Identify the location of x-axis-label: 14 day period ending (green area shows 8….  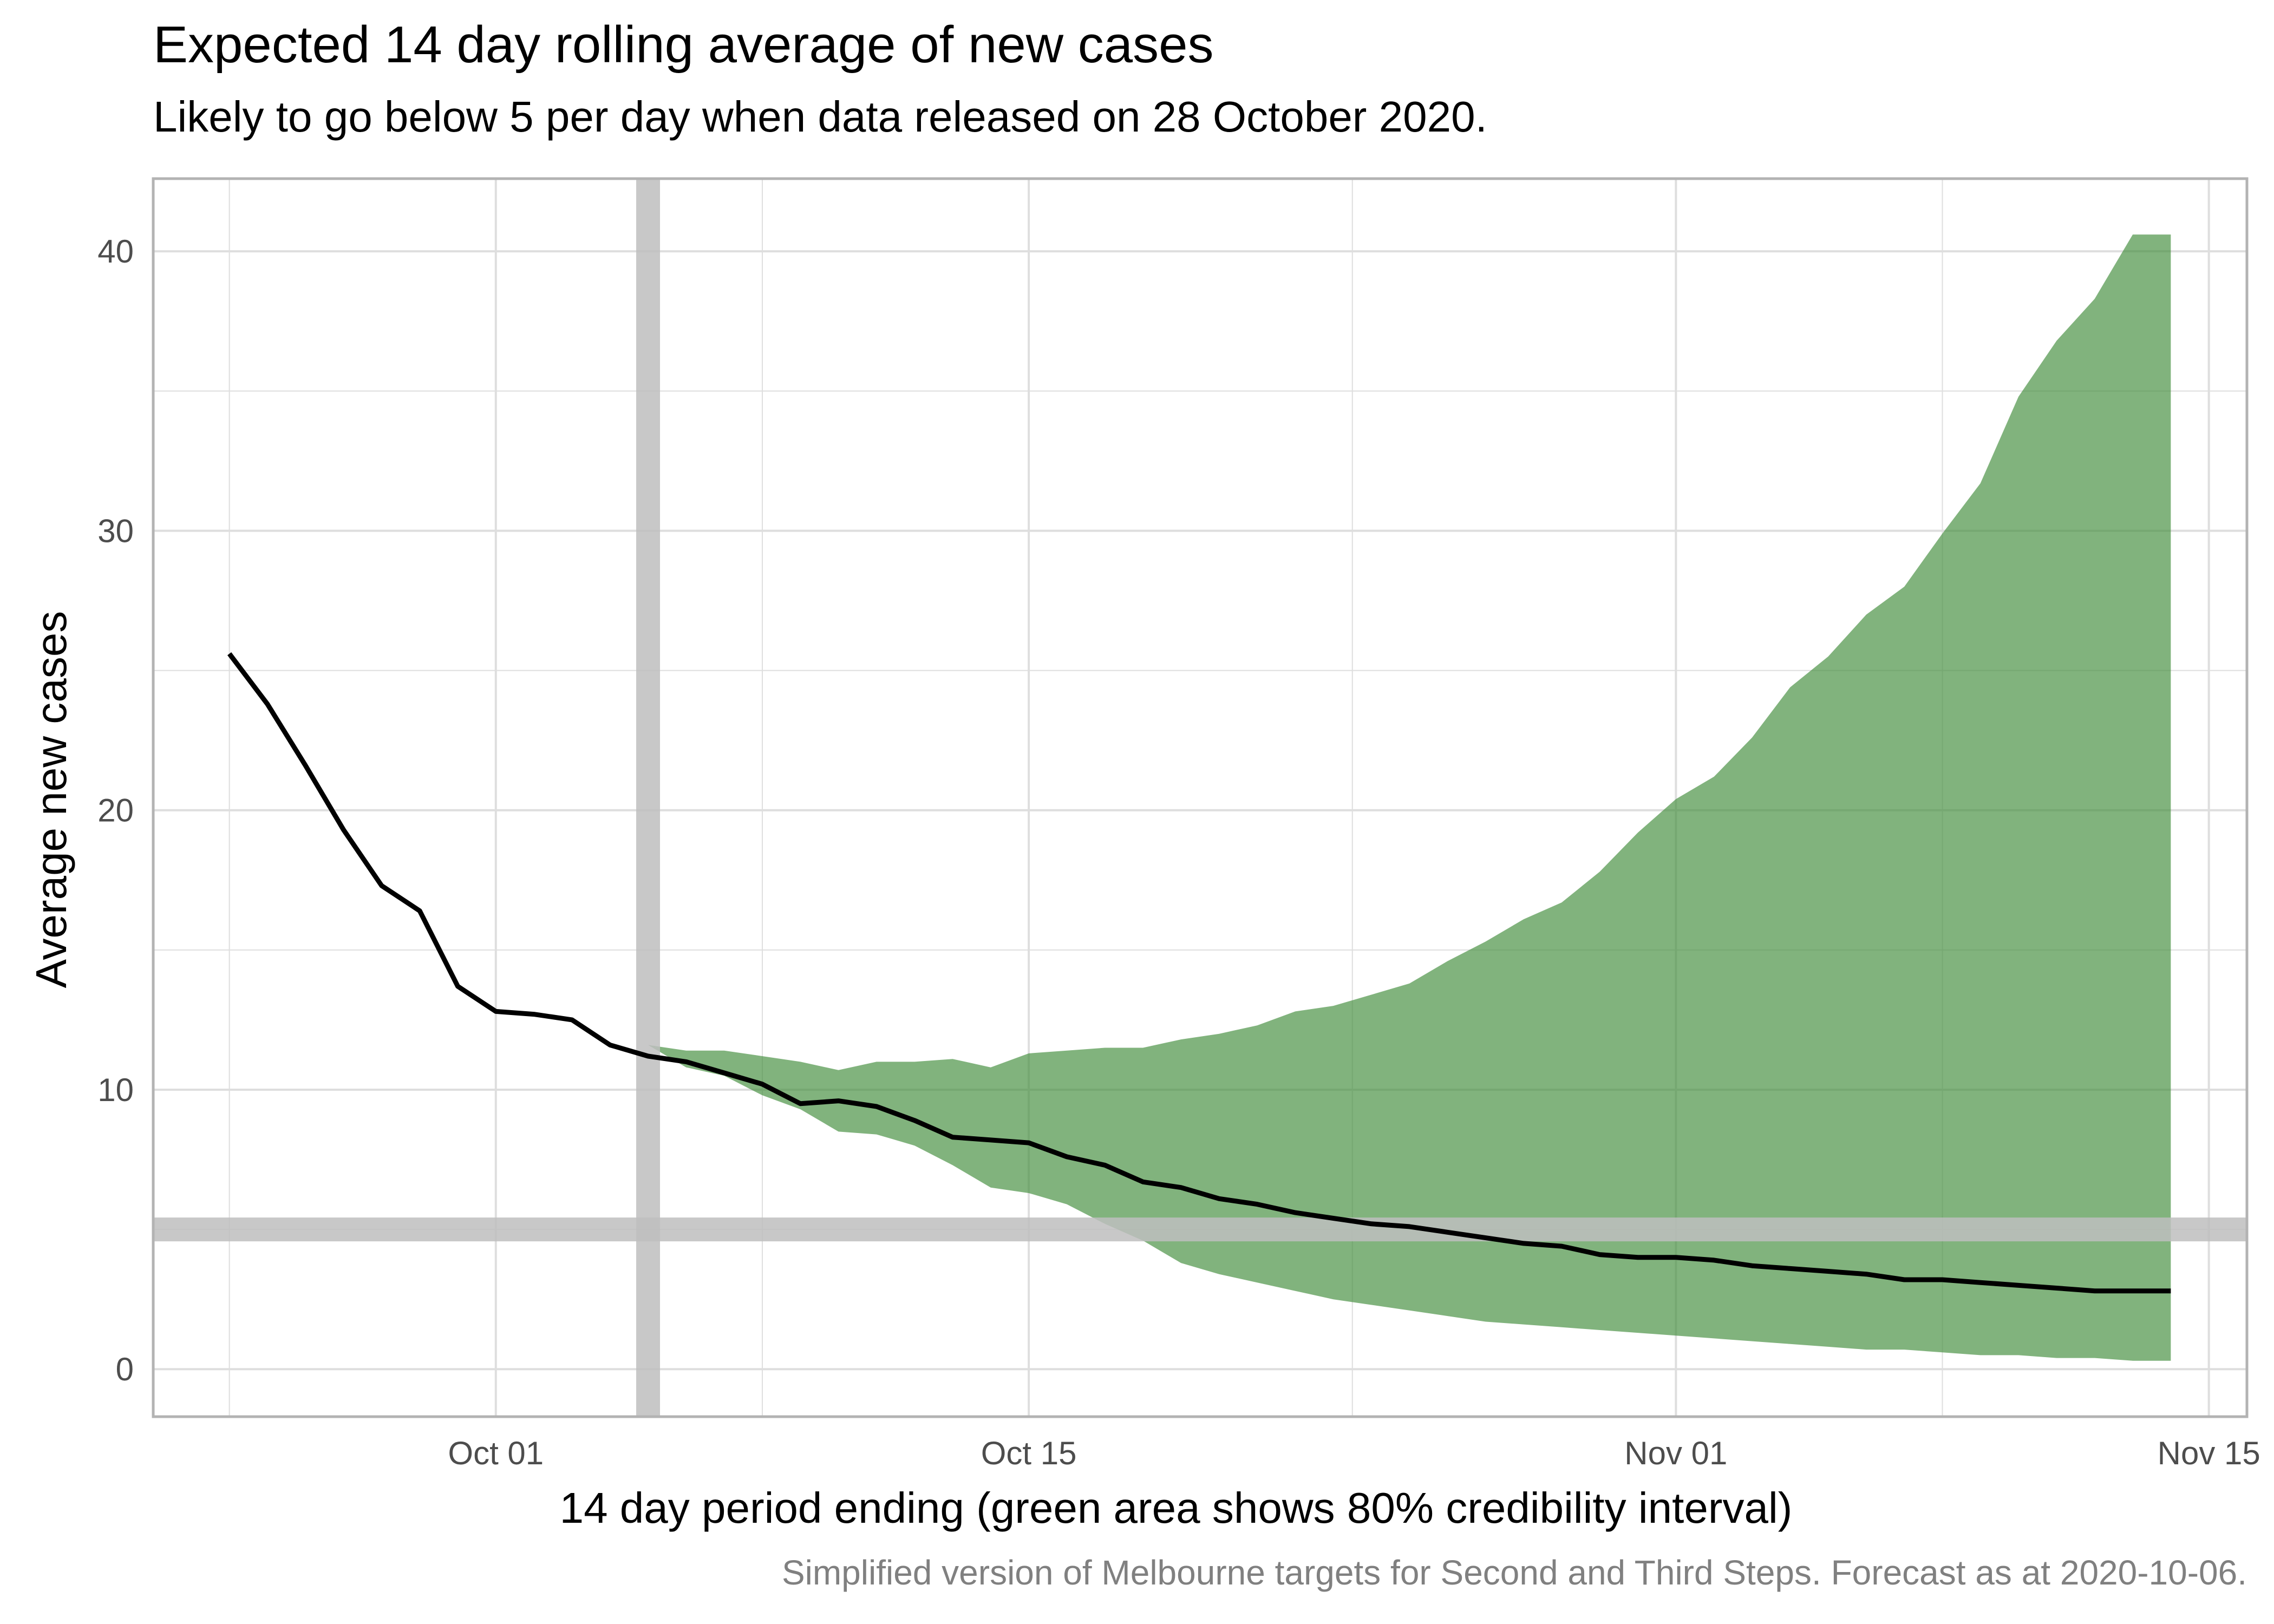
(1176, 1508).